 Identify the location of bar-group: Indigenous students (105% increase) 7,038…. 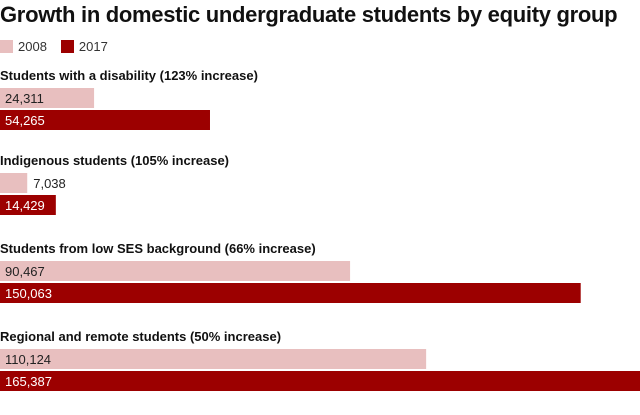
(114, 184).